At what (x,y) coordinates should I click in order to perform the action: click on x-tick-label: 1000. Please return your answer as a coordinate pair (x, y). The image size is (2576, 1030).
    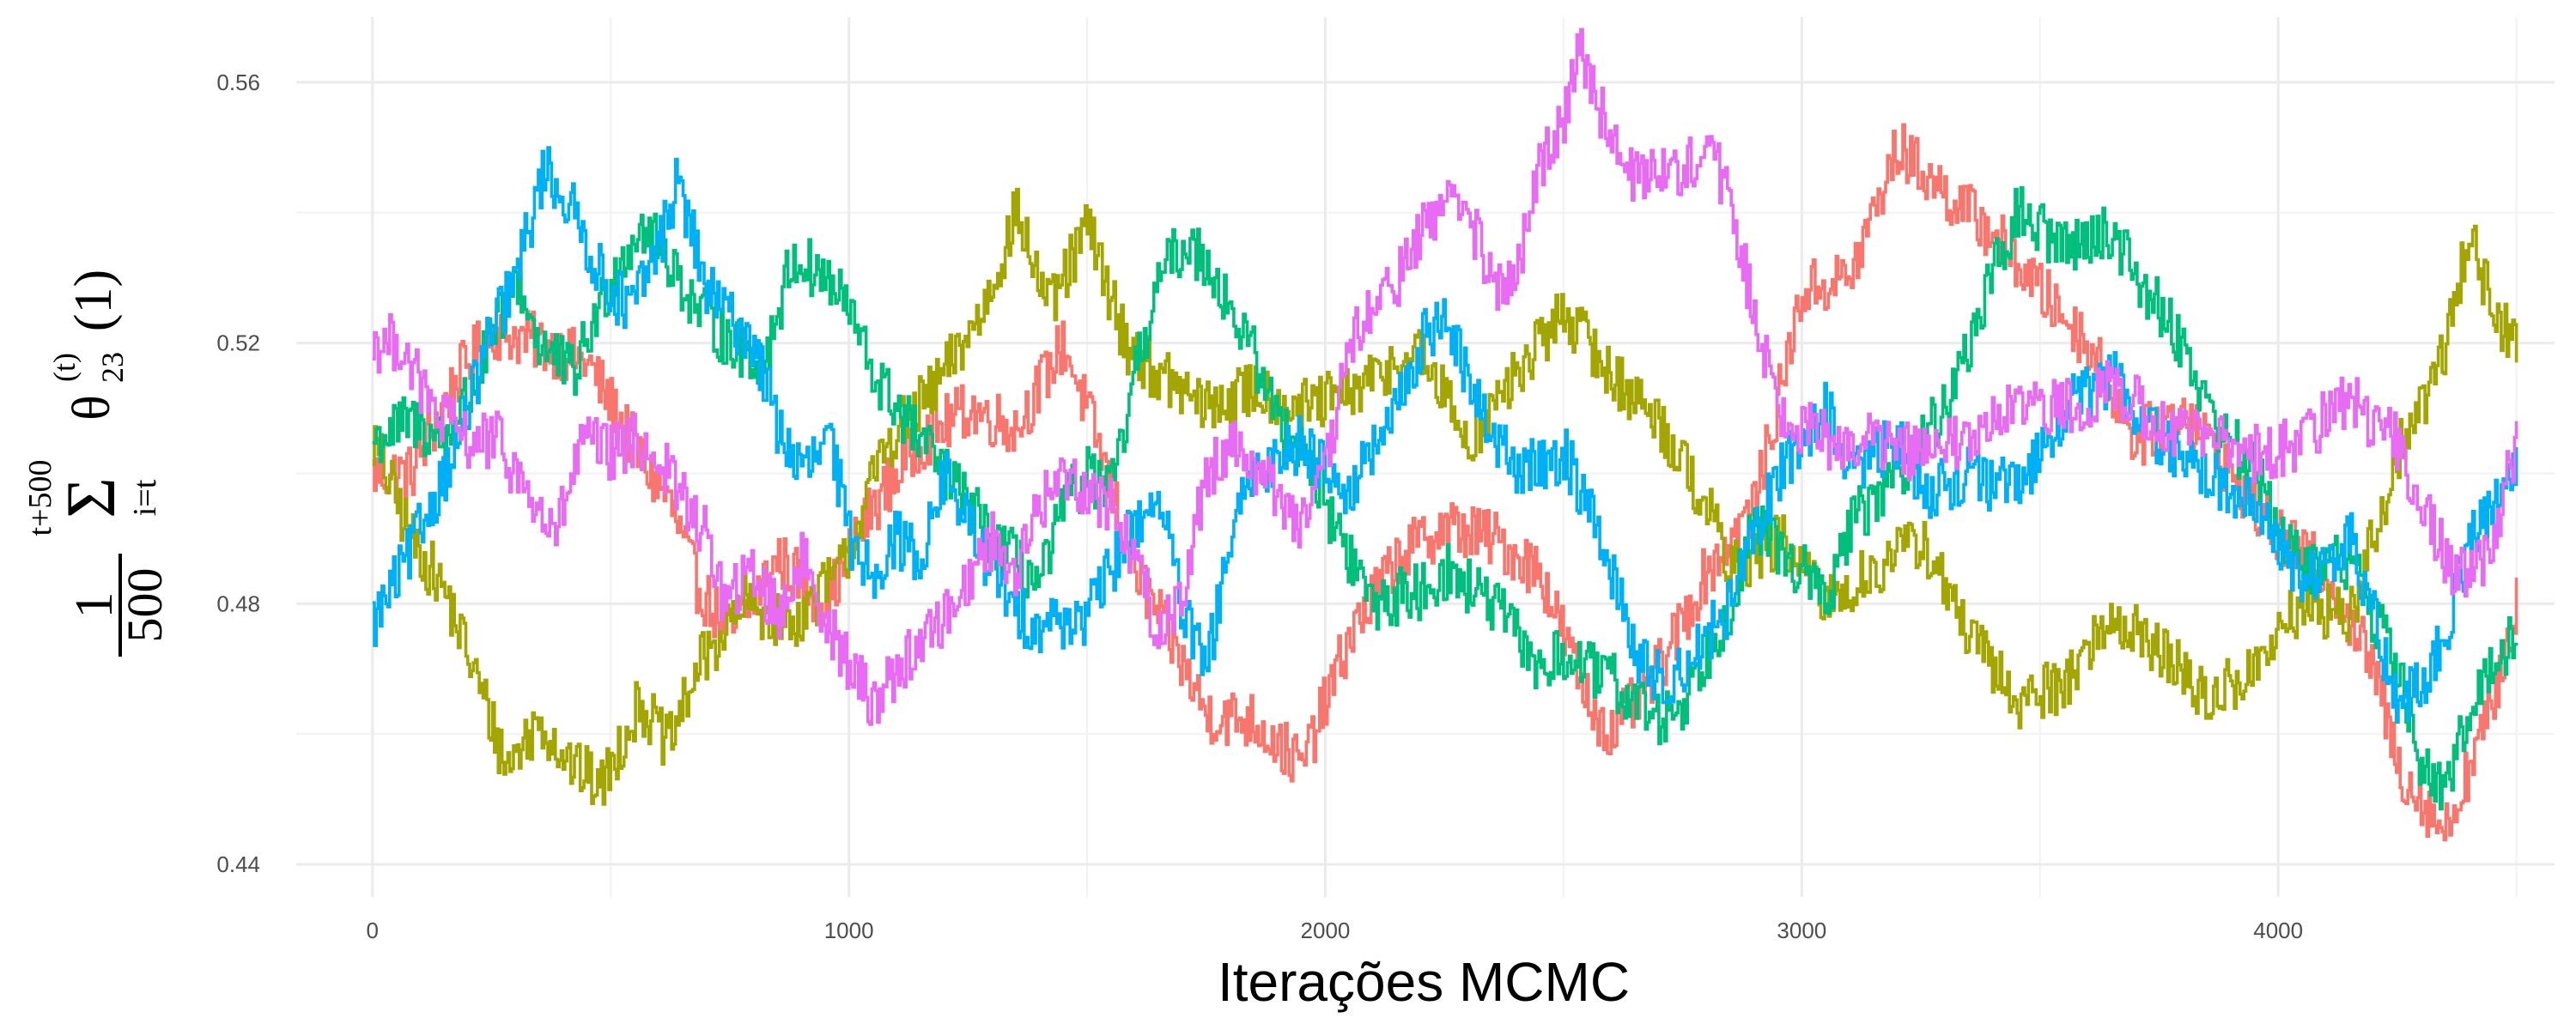
    Looking at the image, I should click on (849, 930).